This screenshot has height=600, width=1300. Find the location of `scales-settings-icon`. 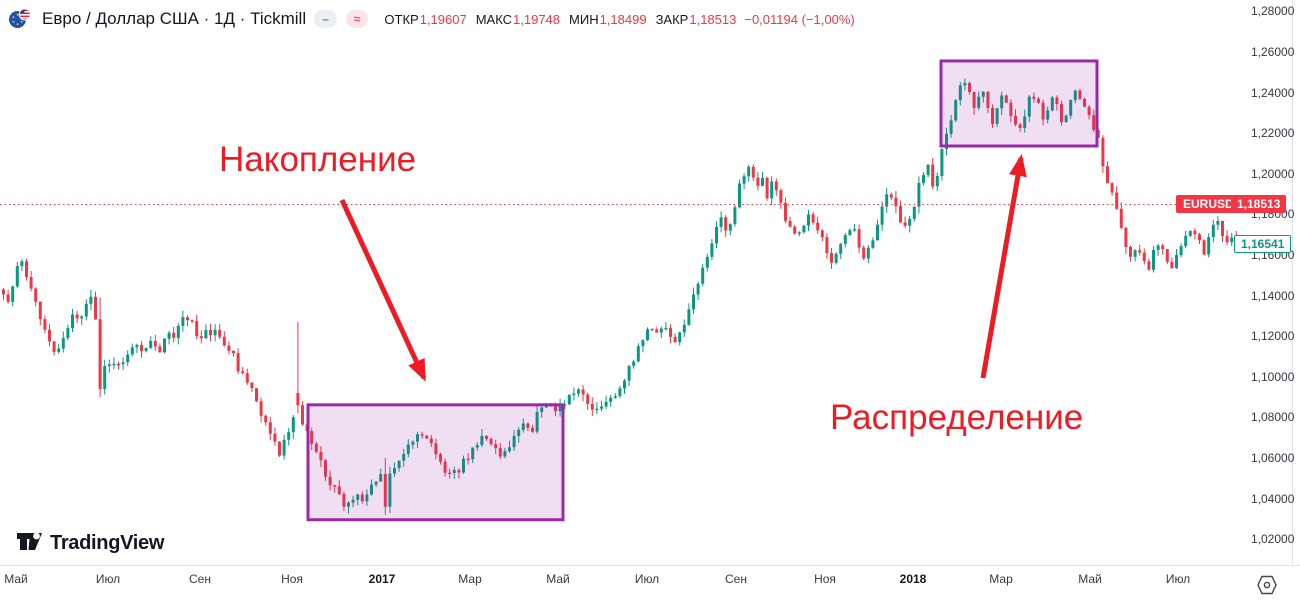

scales-settings-icon is located at coordinates (1267, 585).